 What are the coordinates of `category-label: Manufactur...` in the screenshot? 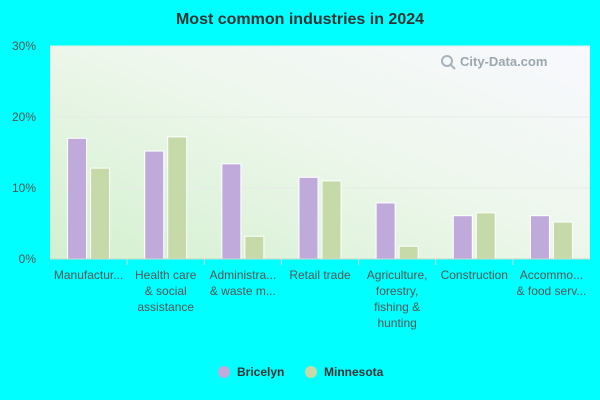 It's located at (88, 275).